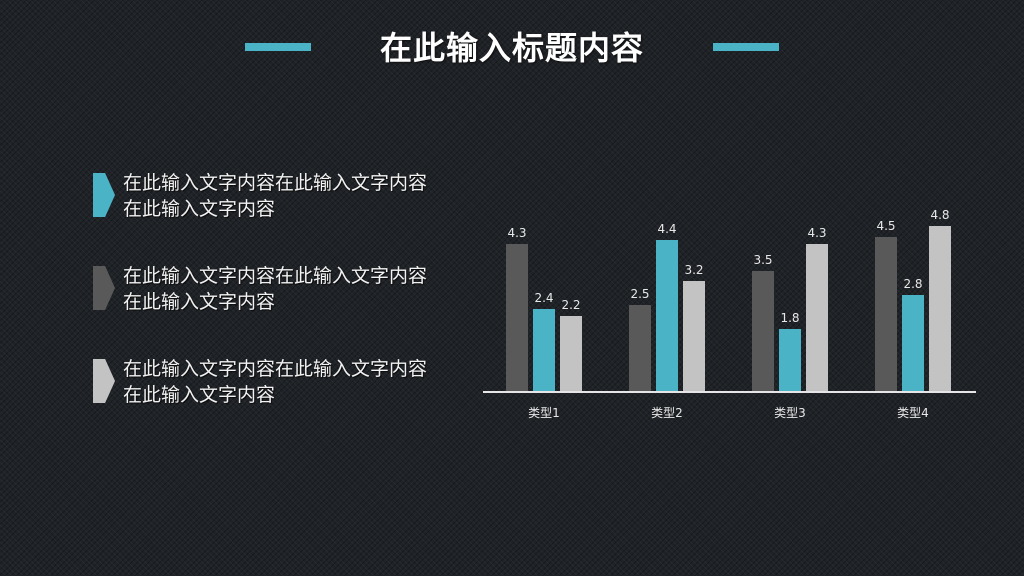 Image resolution: width=1024 pixels, height=576 pixels. I want to click on bar-value-label: 4.4, so click(667, 229).